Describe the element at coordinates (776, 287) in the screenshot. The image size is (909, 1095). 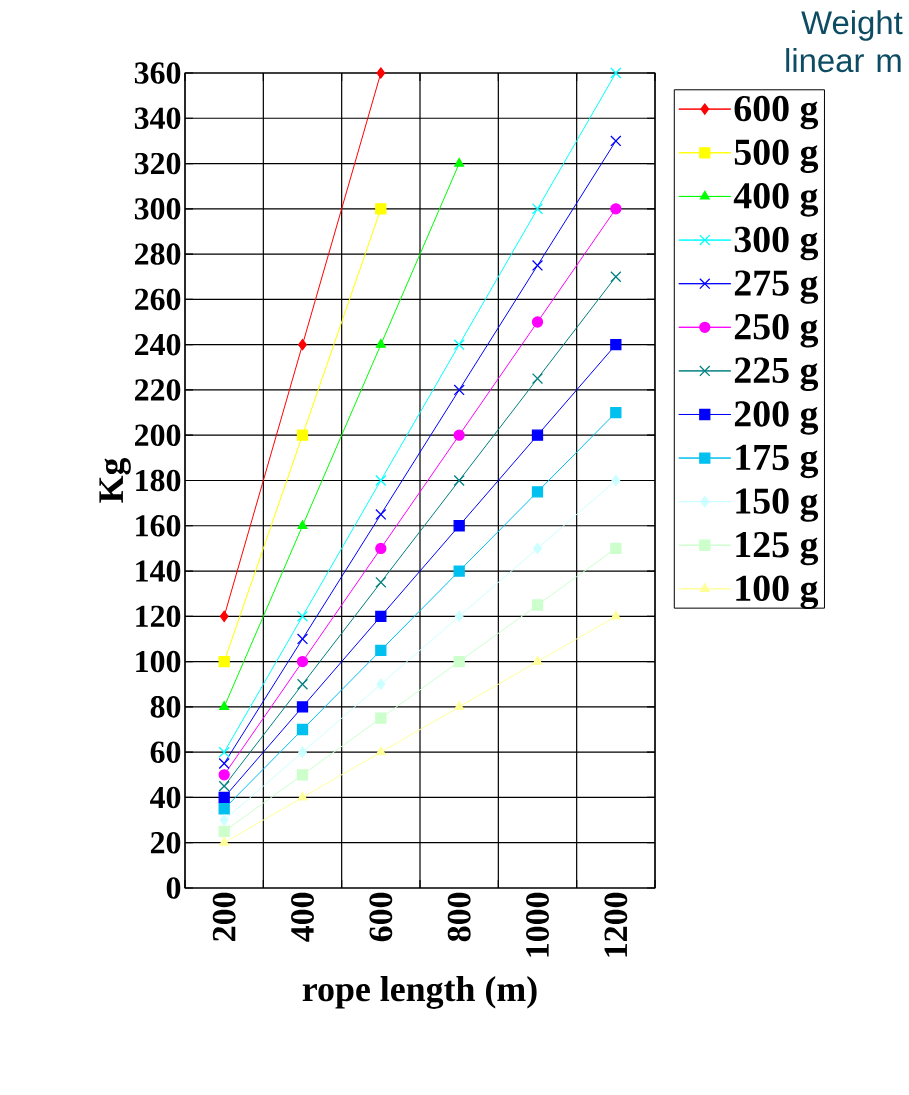
I see `legend-label: 275 g` at that location.